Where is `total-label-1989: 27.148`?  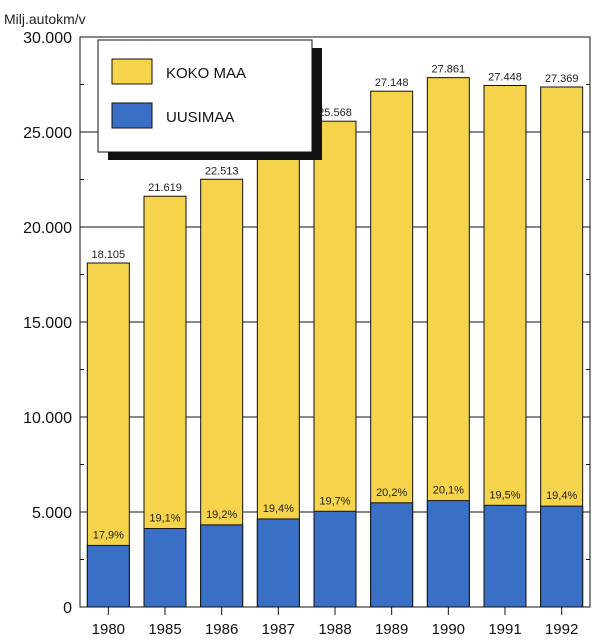 total-label-1989: 27.148 is located at coordinates (392, 83).